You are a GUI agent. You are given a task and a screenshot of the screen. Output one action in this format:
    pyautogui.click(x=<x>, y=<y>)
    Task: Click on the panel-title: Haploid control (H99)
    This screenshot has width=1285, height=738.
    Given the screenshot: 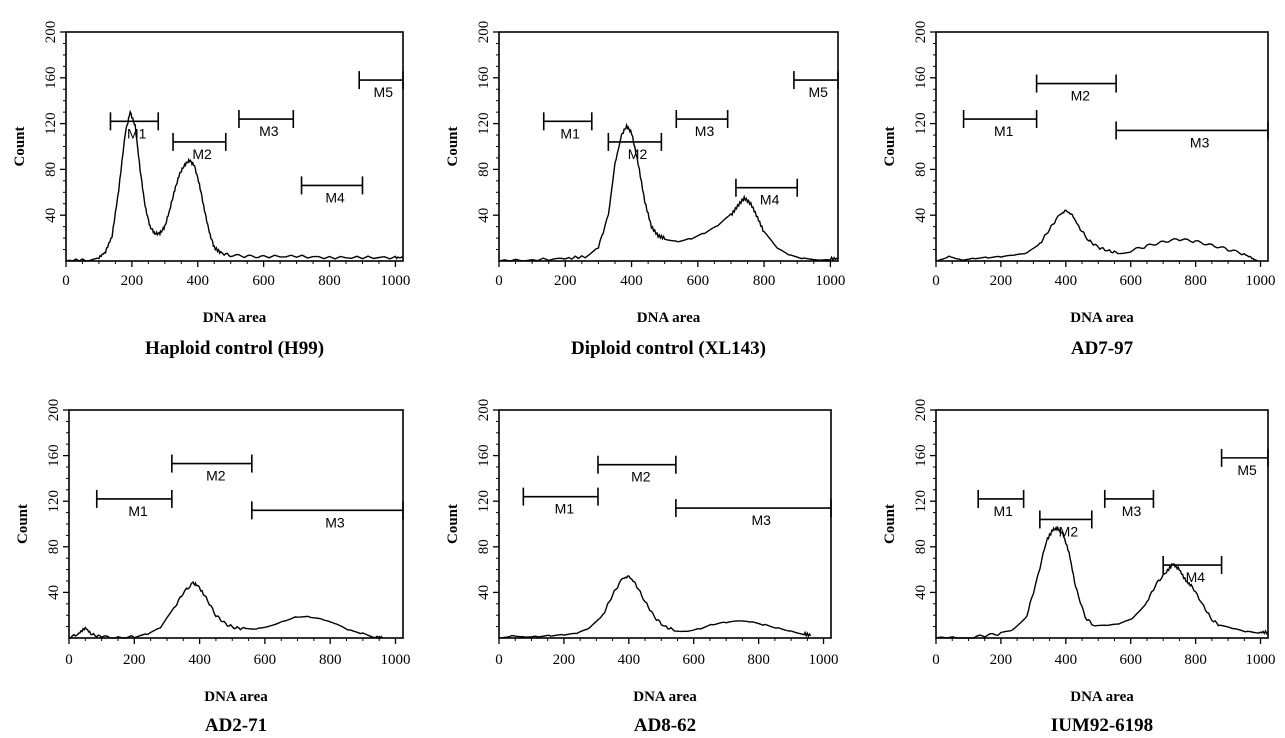 What is the action you would take?
    pyautogui.click(x=234, y=348)
    